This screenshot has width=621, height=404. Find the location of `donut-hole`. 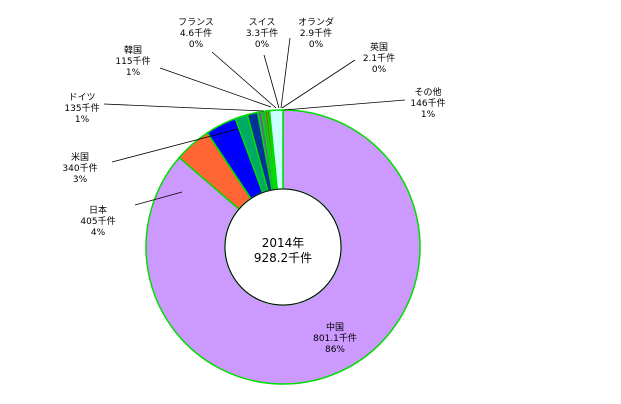

donut-hole is located at coordinates (283, 247).